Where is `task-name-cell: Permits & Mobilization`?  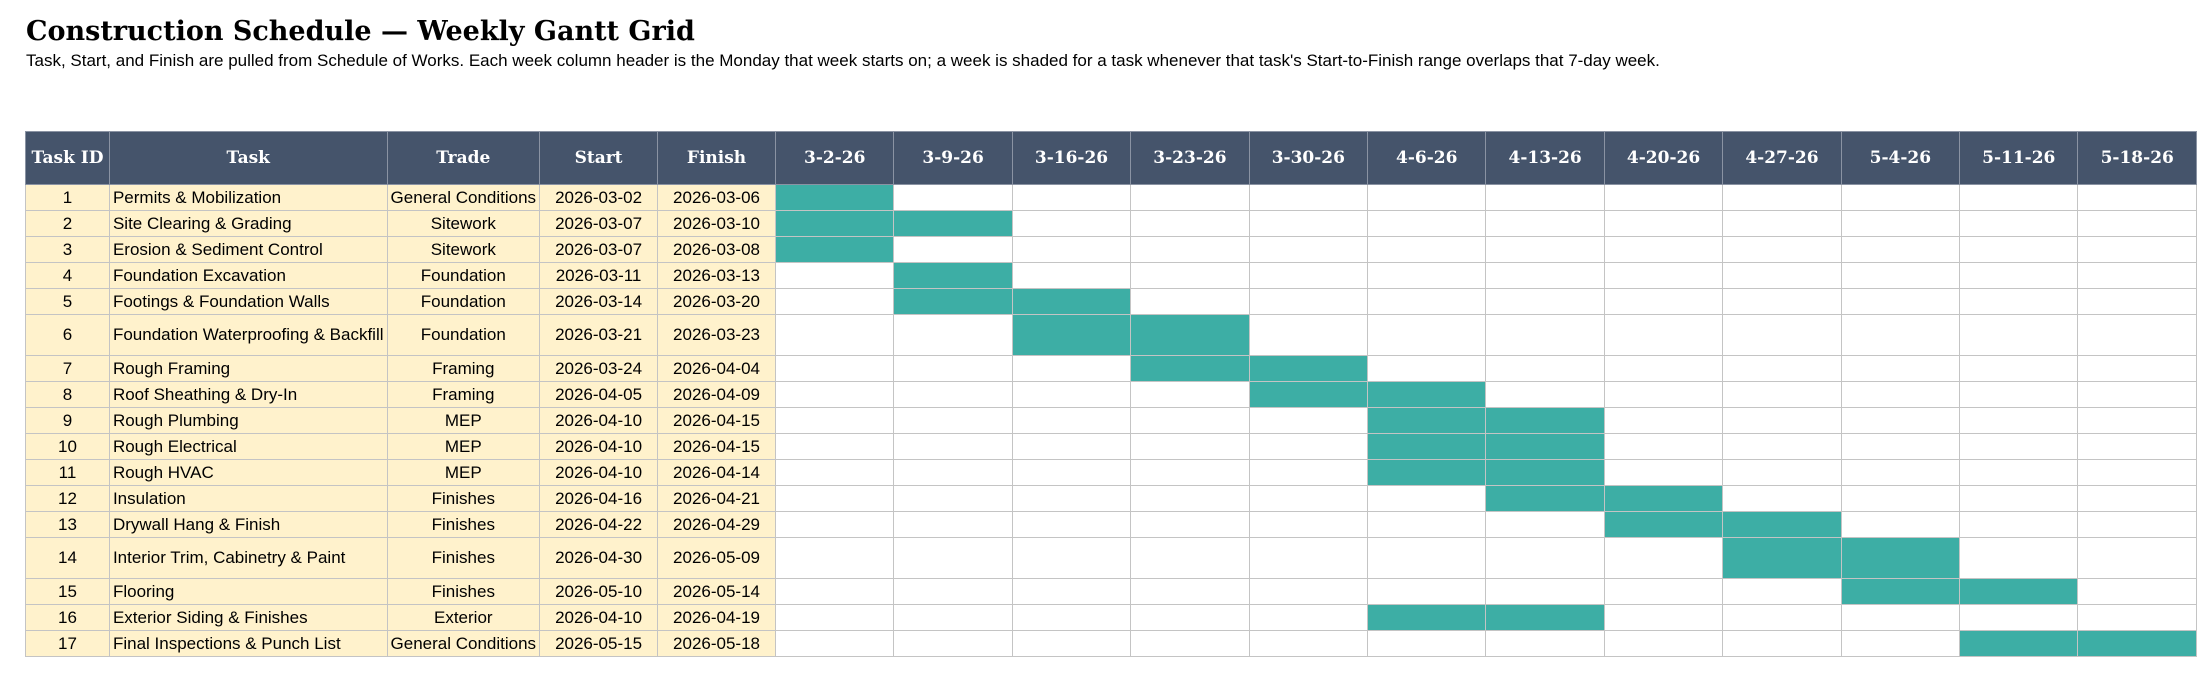
task-name-cell: Permits & Mobilization is located at coordinates (248, 197).